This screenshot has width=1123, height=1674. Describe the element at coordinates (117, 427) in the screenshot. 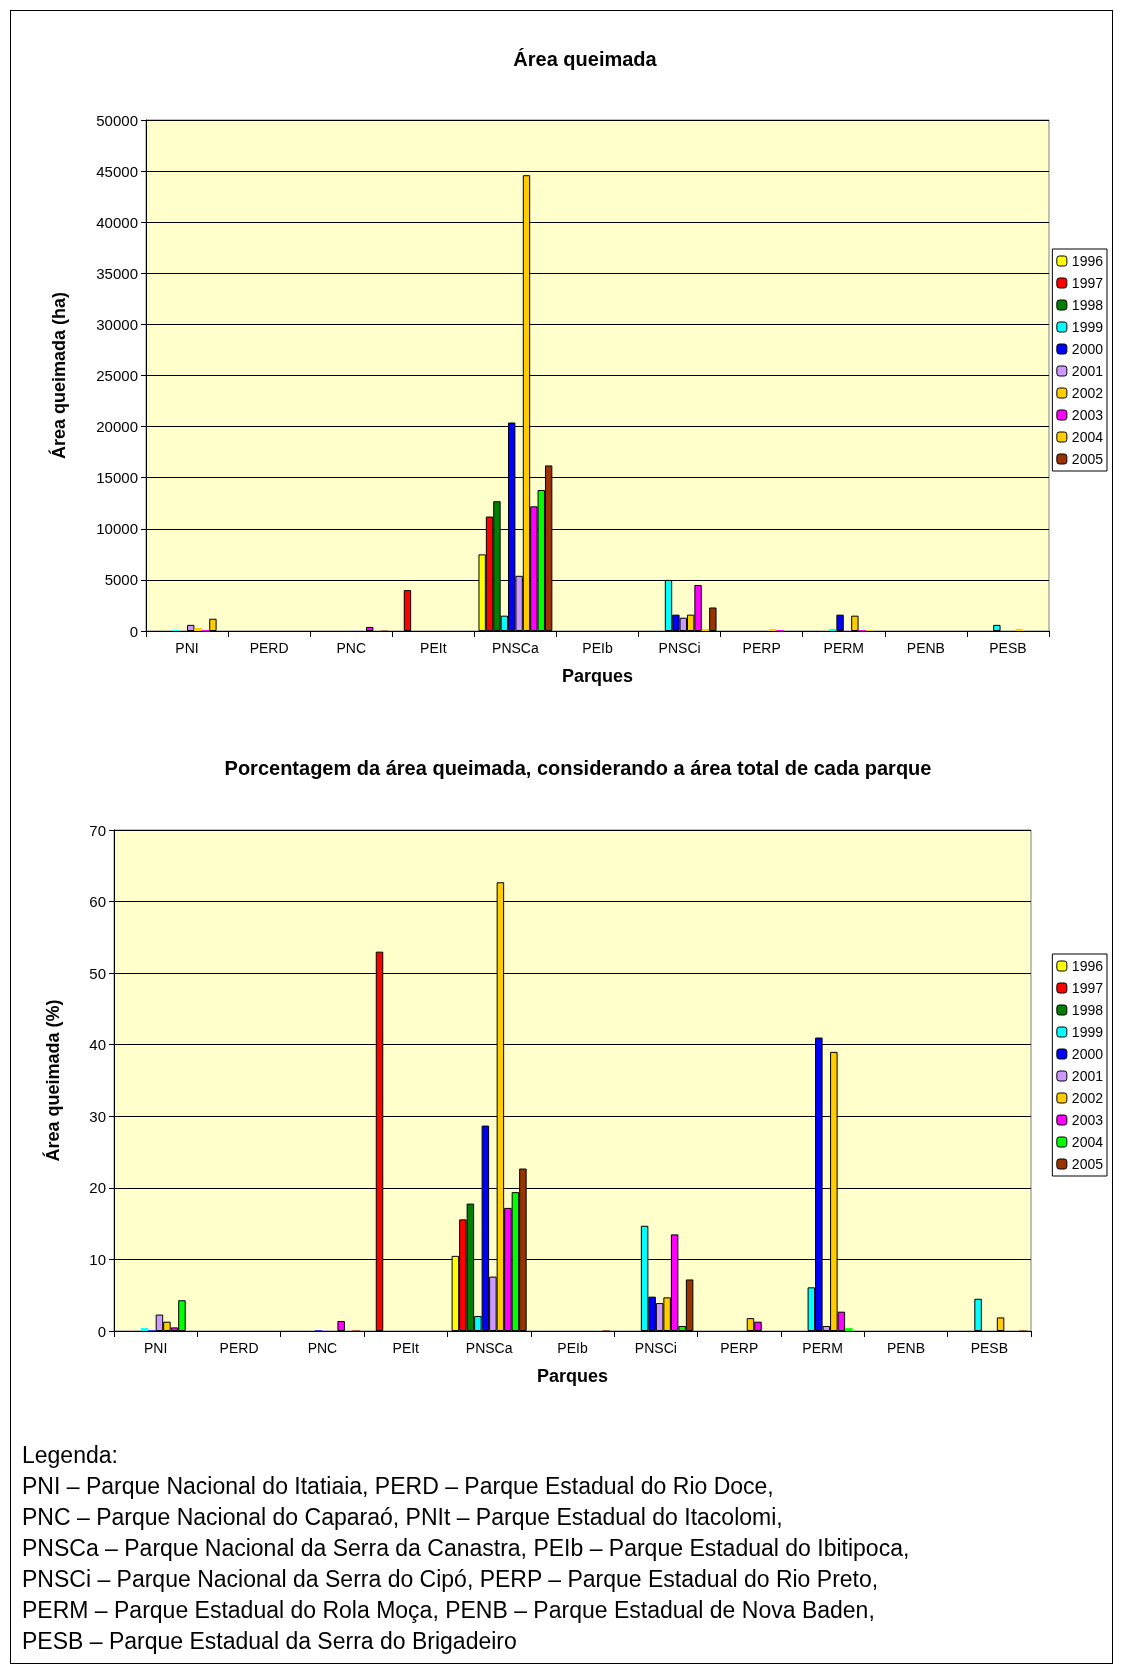

I see `y-tick-label: 20000` at that location.